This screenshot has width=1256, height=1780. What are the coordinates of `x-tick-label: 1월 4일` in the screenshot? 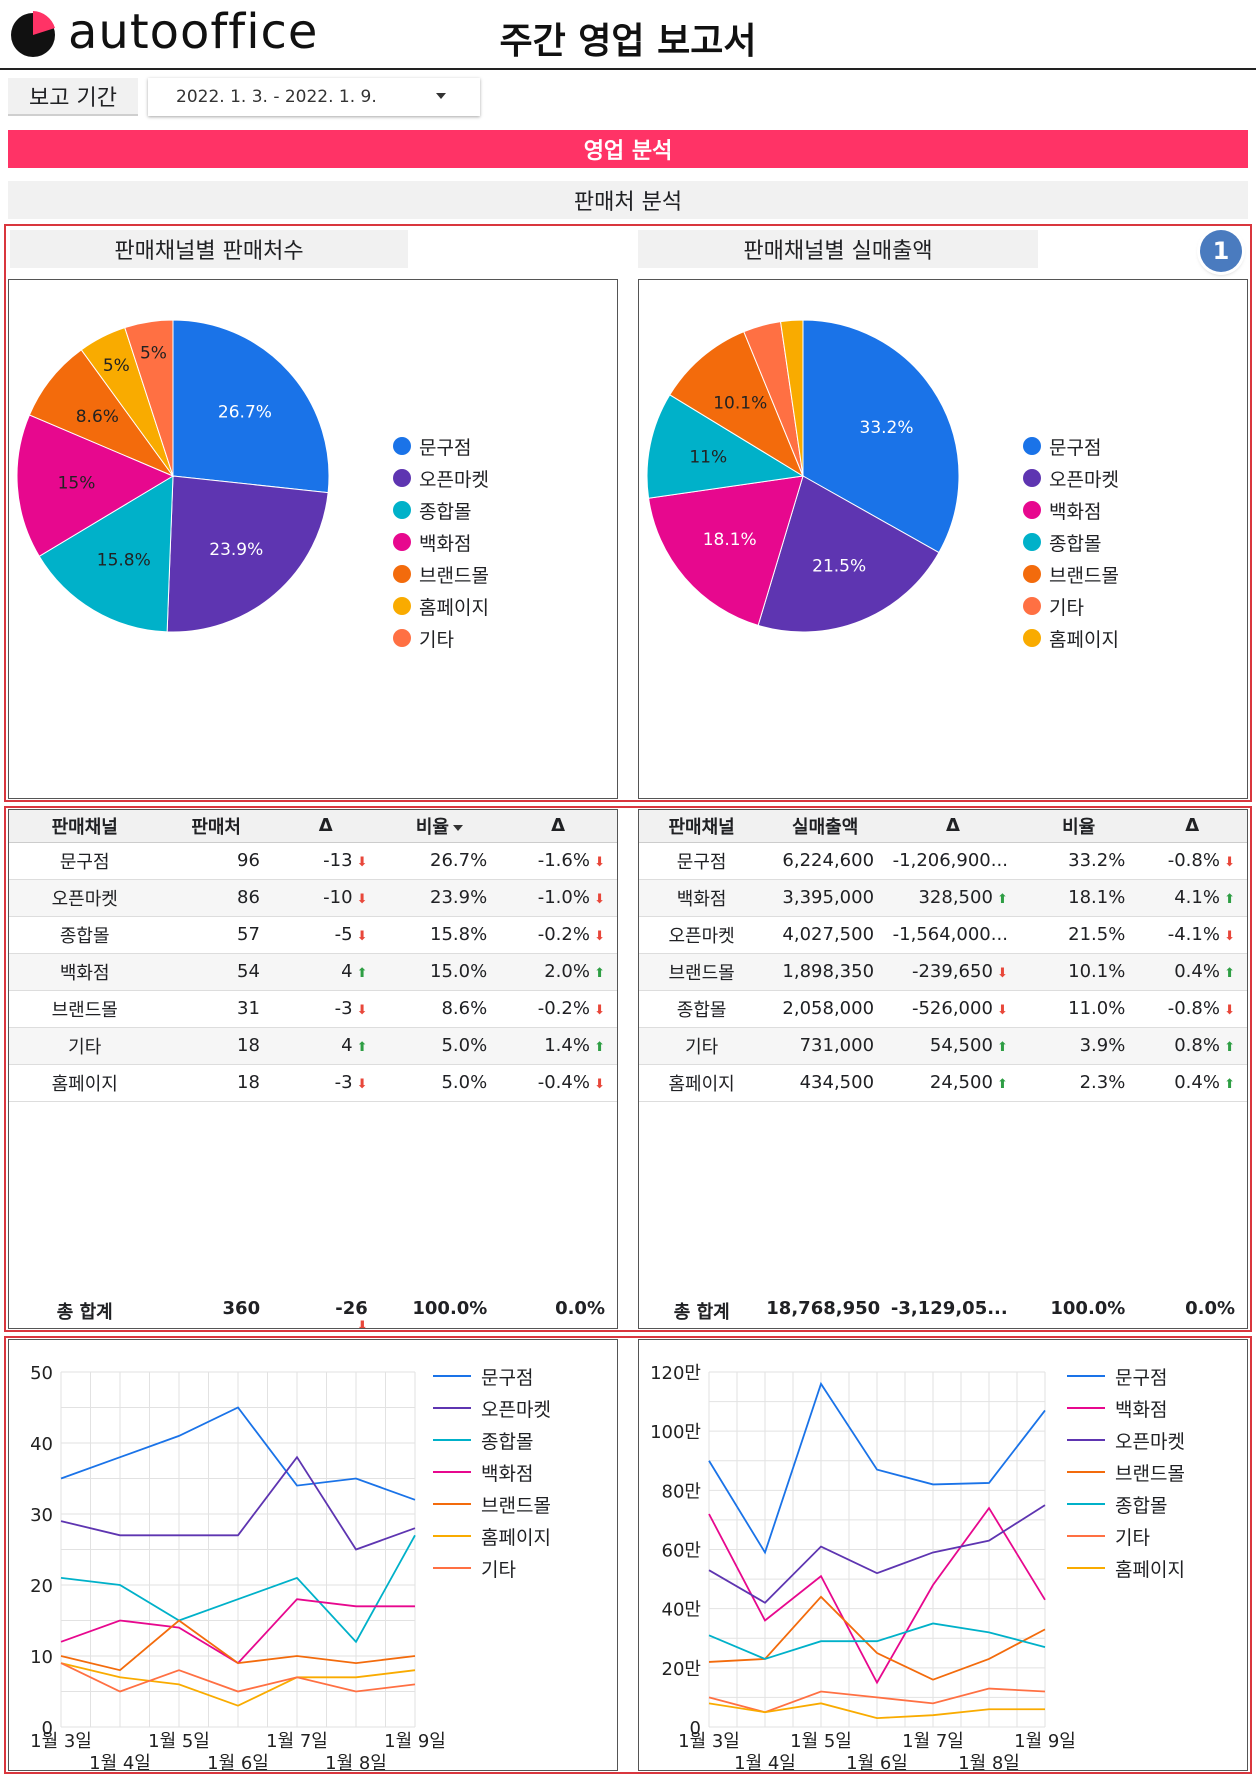 It's located at (765, 1761).